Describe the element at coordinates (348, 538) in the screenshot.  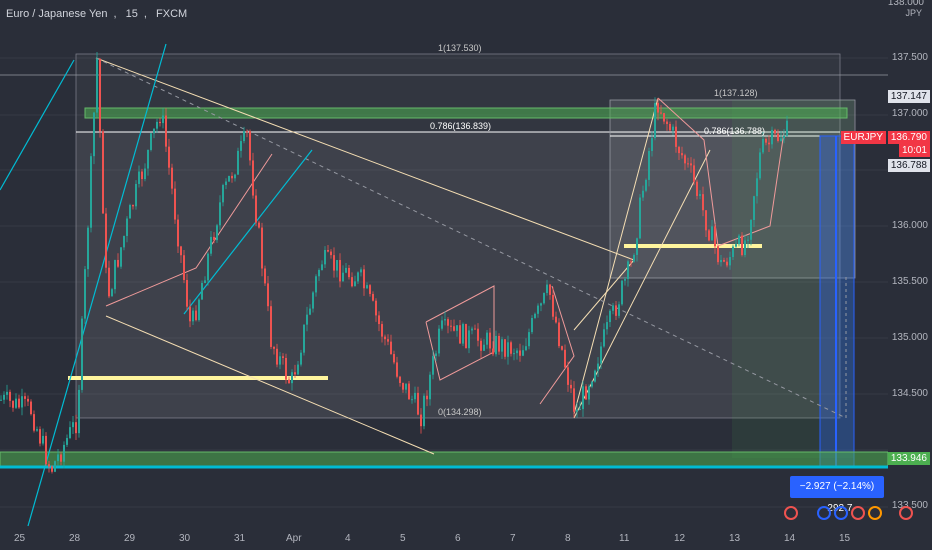
I see `date-tick: 4` at that location.